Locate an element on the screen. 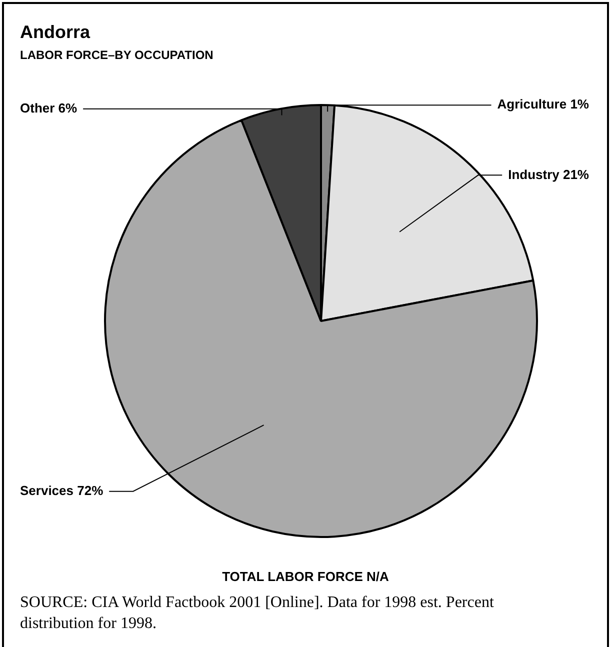  slice-label: Industry 21% is located at coordinates (549, 174).